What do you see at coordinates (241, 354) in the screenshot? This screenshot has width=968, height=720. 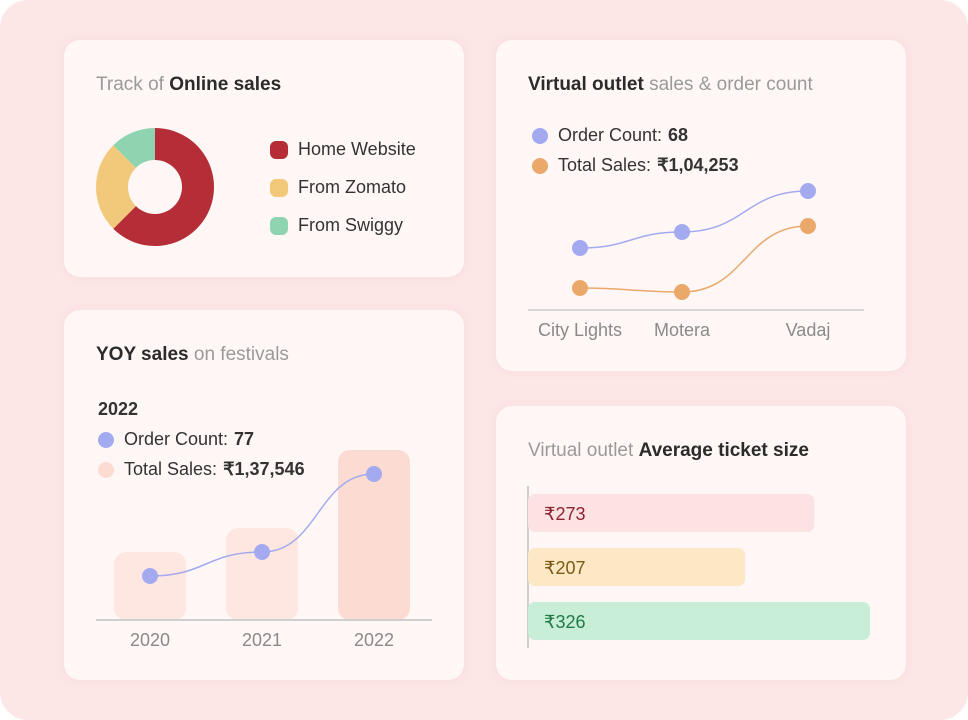 I see `title-light: on festivals` at bounding box center [241, 354].